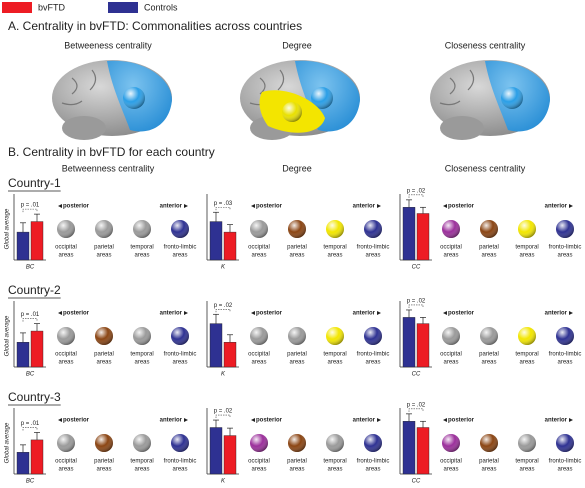 This screenshot has height=488, width=585. Describe the element at coordinates (108, 45) in the screenshot. I see `measure-title: Betweeness centrality` at that location.